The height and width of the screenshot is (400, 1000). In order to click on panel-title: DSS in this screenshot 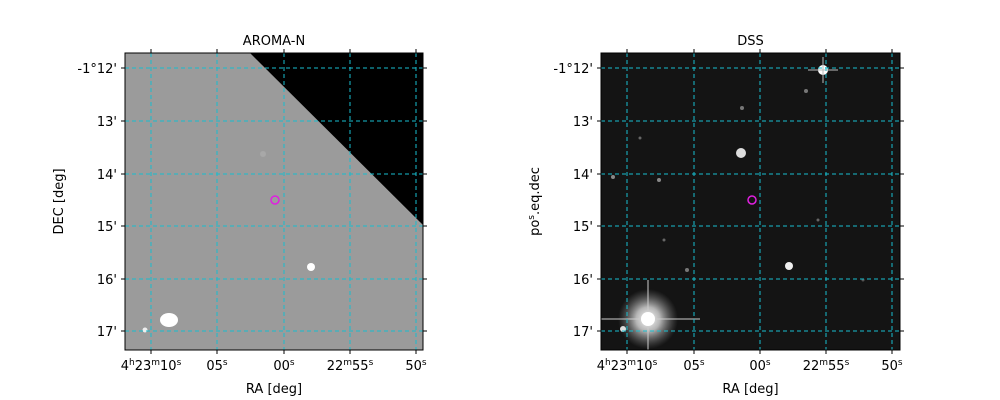, I will do `click(750, 41)`.